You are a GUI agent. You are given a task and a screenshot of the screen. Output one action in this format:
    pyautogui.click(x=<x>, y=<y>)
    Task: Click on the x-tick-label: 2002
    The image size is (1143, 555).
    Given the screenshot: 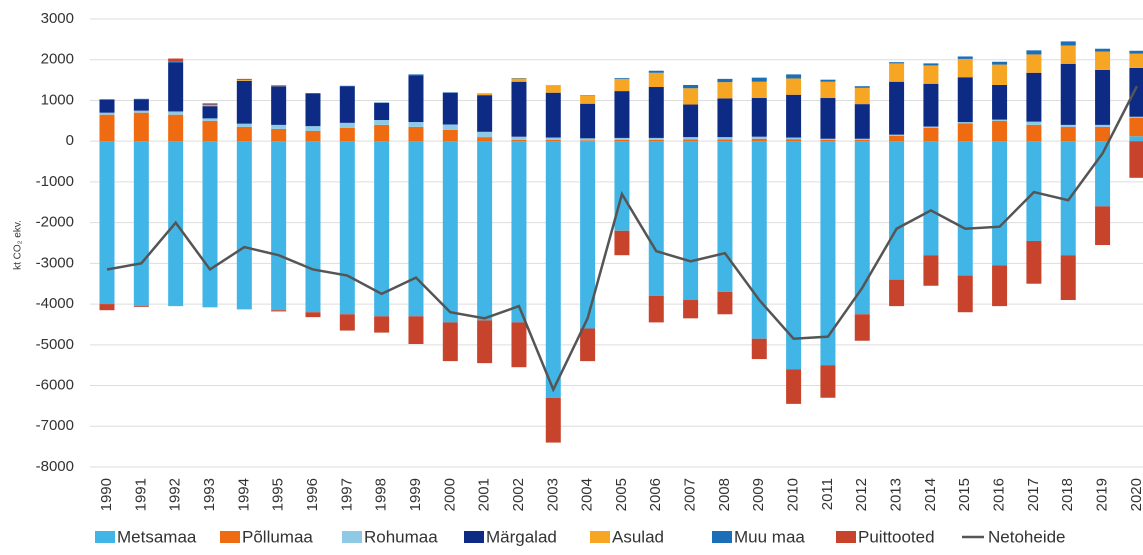 What is the action you would take?
    pyautogui.click(x=518, y=494)
    